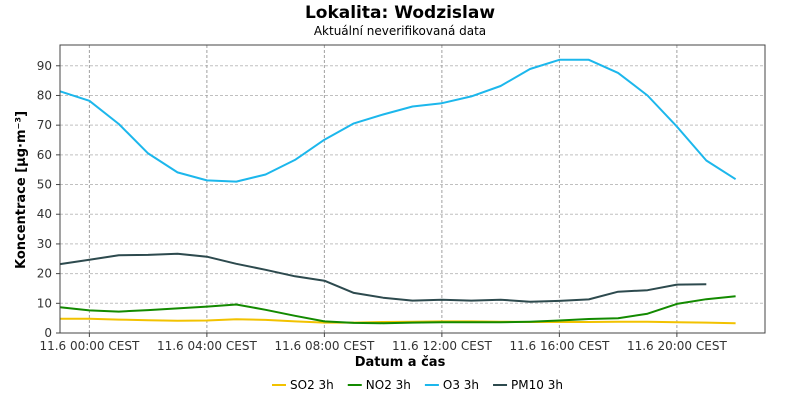 This screenshot has height=400, width=800. What do you see at coordinates (48, 199) in the screenshot?
I see `y-axis-ticks: 0 10 20 30 40 50 60 70 80 90` at bounding box center [48, 199].